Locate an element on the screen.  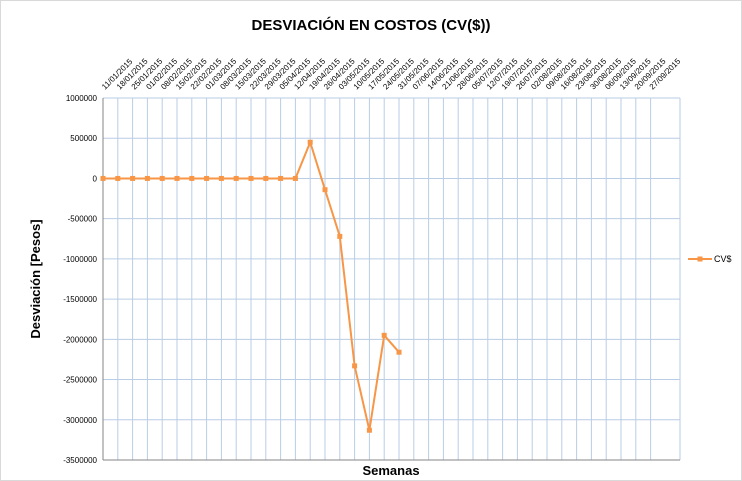
legend-label: CV$ is located at coordinates (723, 259).